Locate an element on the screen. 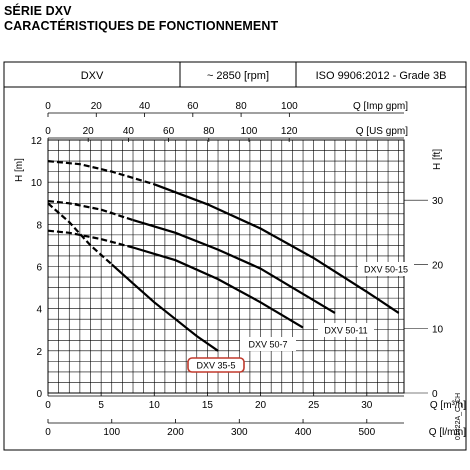 The width and height of the screenshot is (470, 470). label-dxv-50-7: DXV 50-7 is located at coordinates (267, 345).